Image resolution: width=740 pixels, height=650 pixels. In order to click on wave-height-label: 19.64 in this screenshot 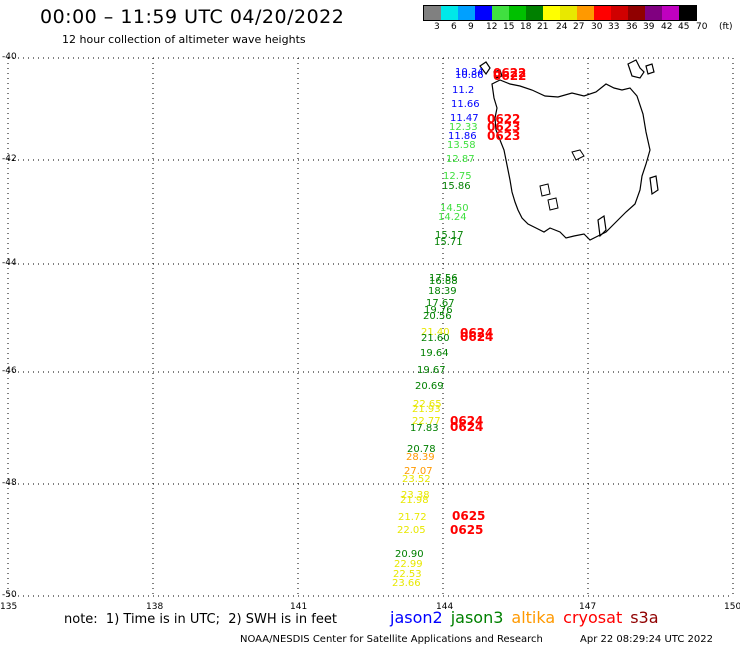, I will do `click(434, 353)`.